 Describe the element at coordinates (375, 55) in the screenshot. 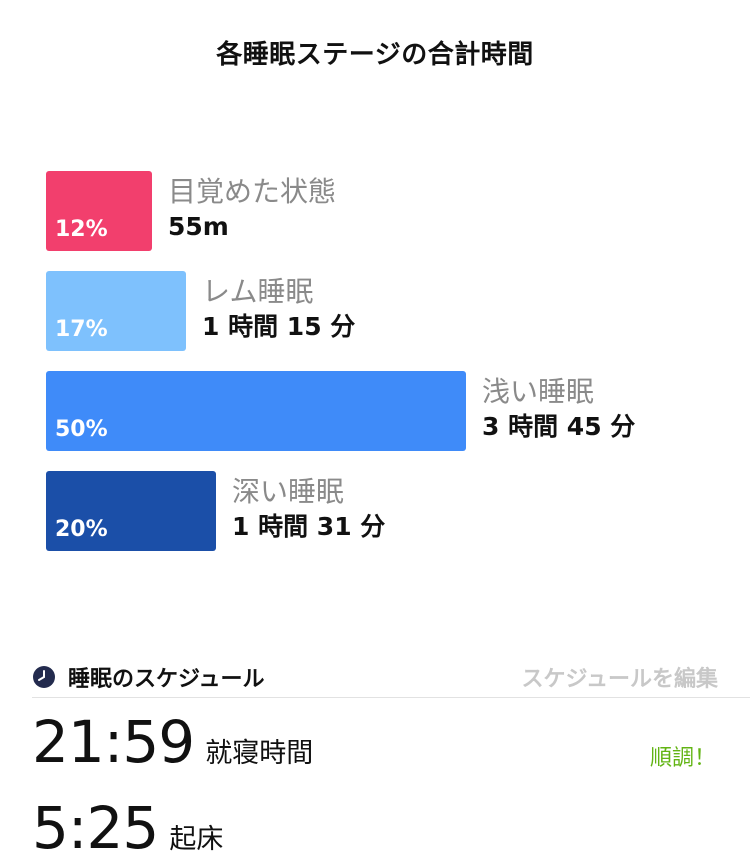

I see `page-title: 各睡眠ステージの合計時間` at that location.